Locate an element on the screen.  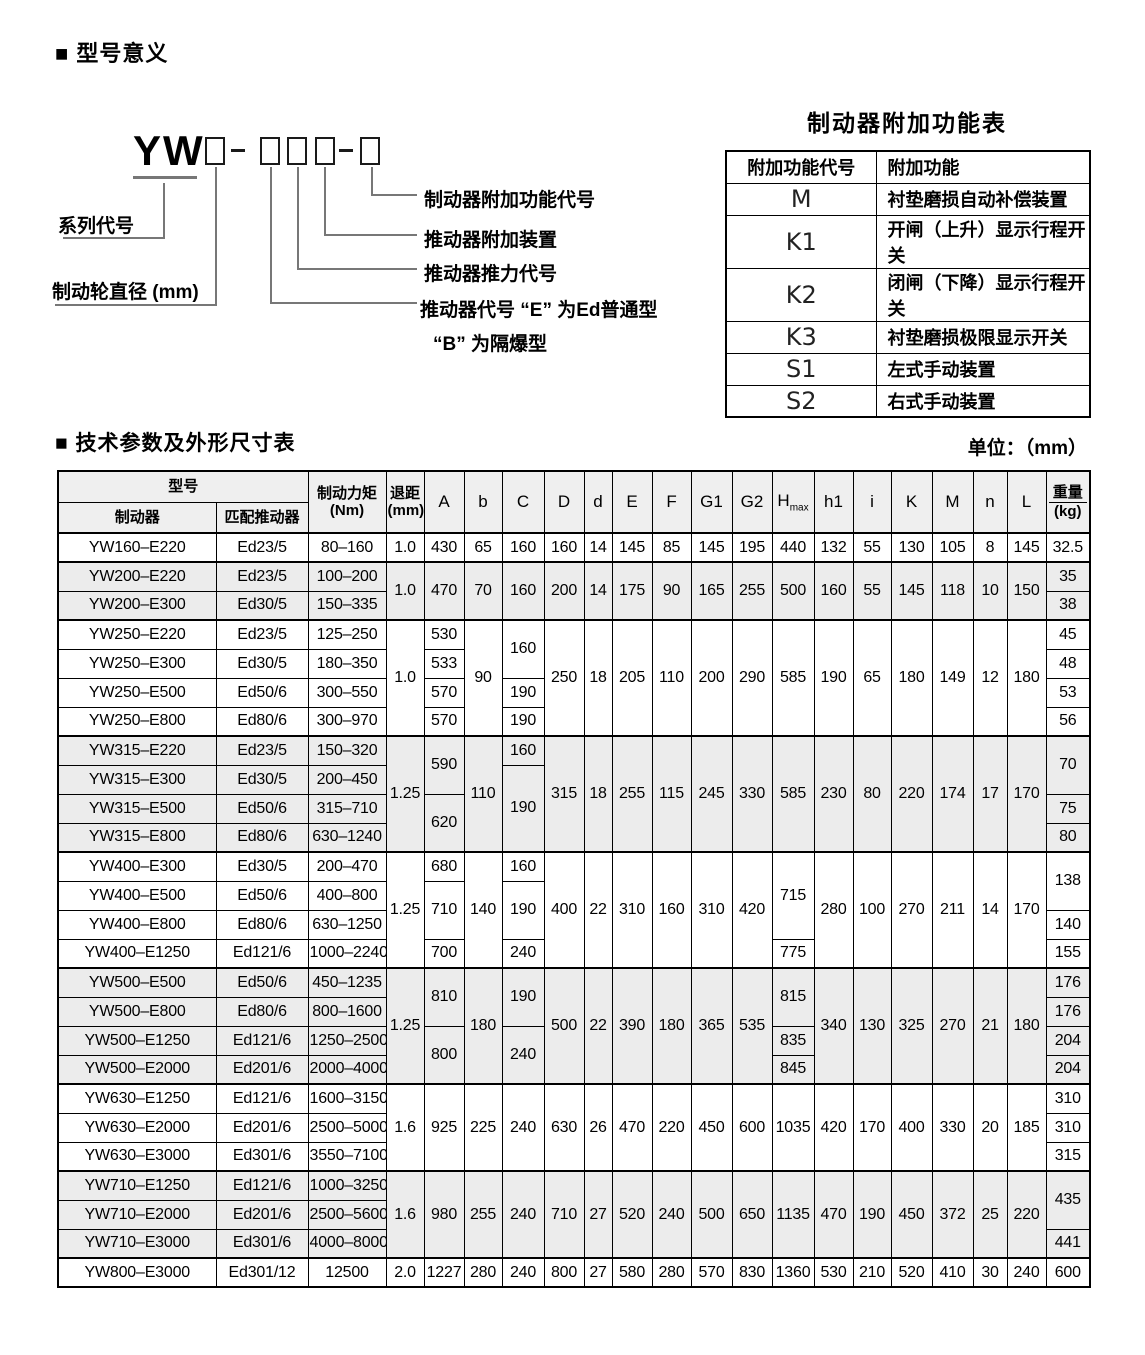
spec-cell: Ed301/6 is located at coordinates (262, 1243).